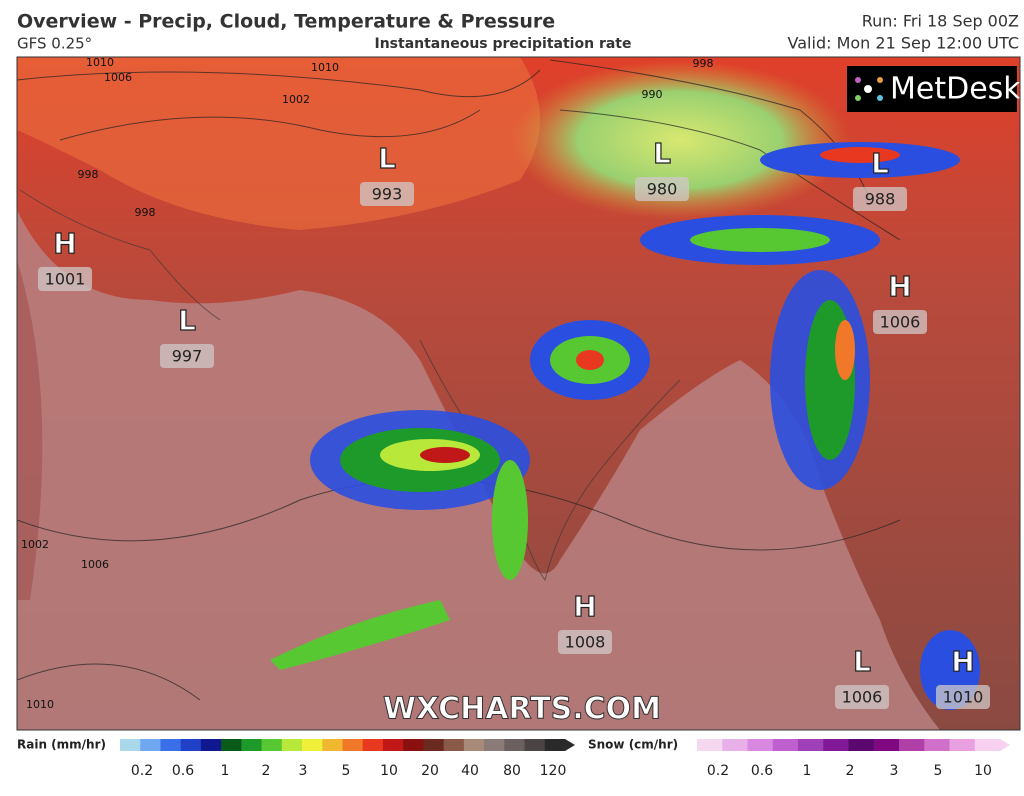 This screenshot has width=1024, height=796. Describe the element at coordinates (940, 21) in the screenshot. I see `run-time: Run: Fri 18 Sep 00Z` at that location.